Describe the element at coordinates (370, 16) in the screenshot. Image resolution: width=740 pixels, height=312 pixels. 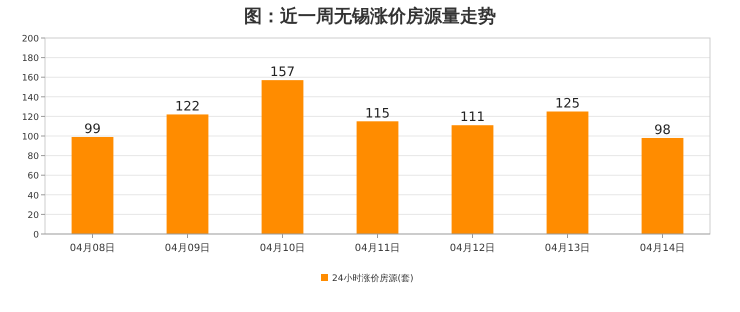
I see `chart-title: 图：近一周无锡涨价房源量走势` at that location.